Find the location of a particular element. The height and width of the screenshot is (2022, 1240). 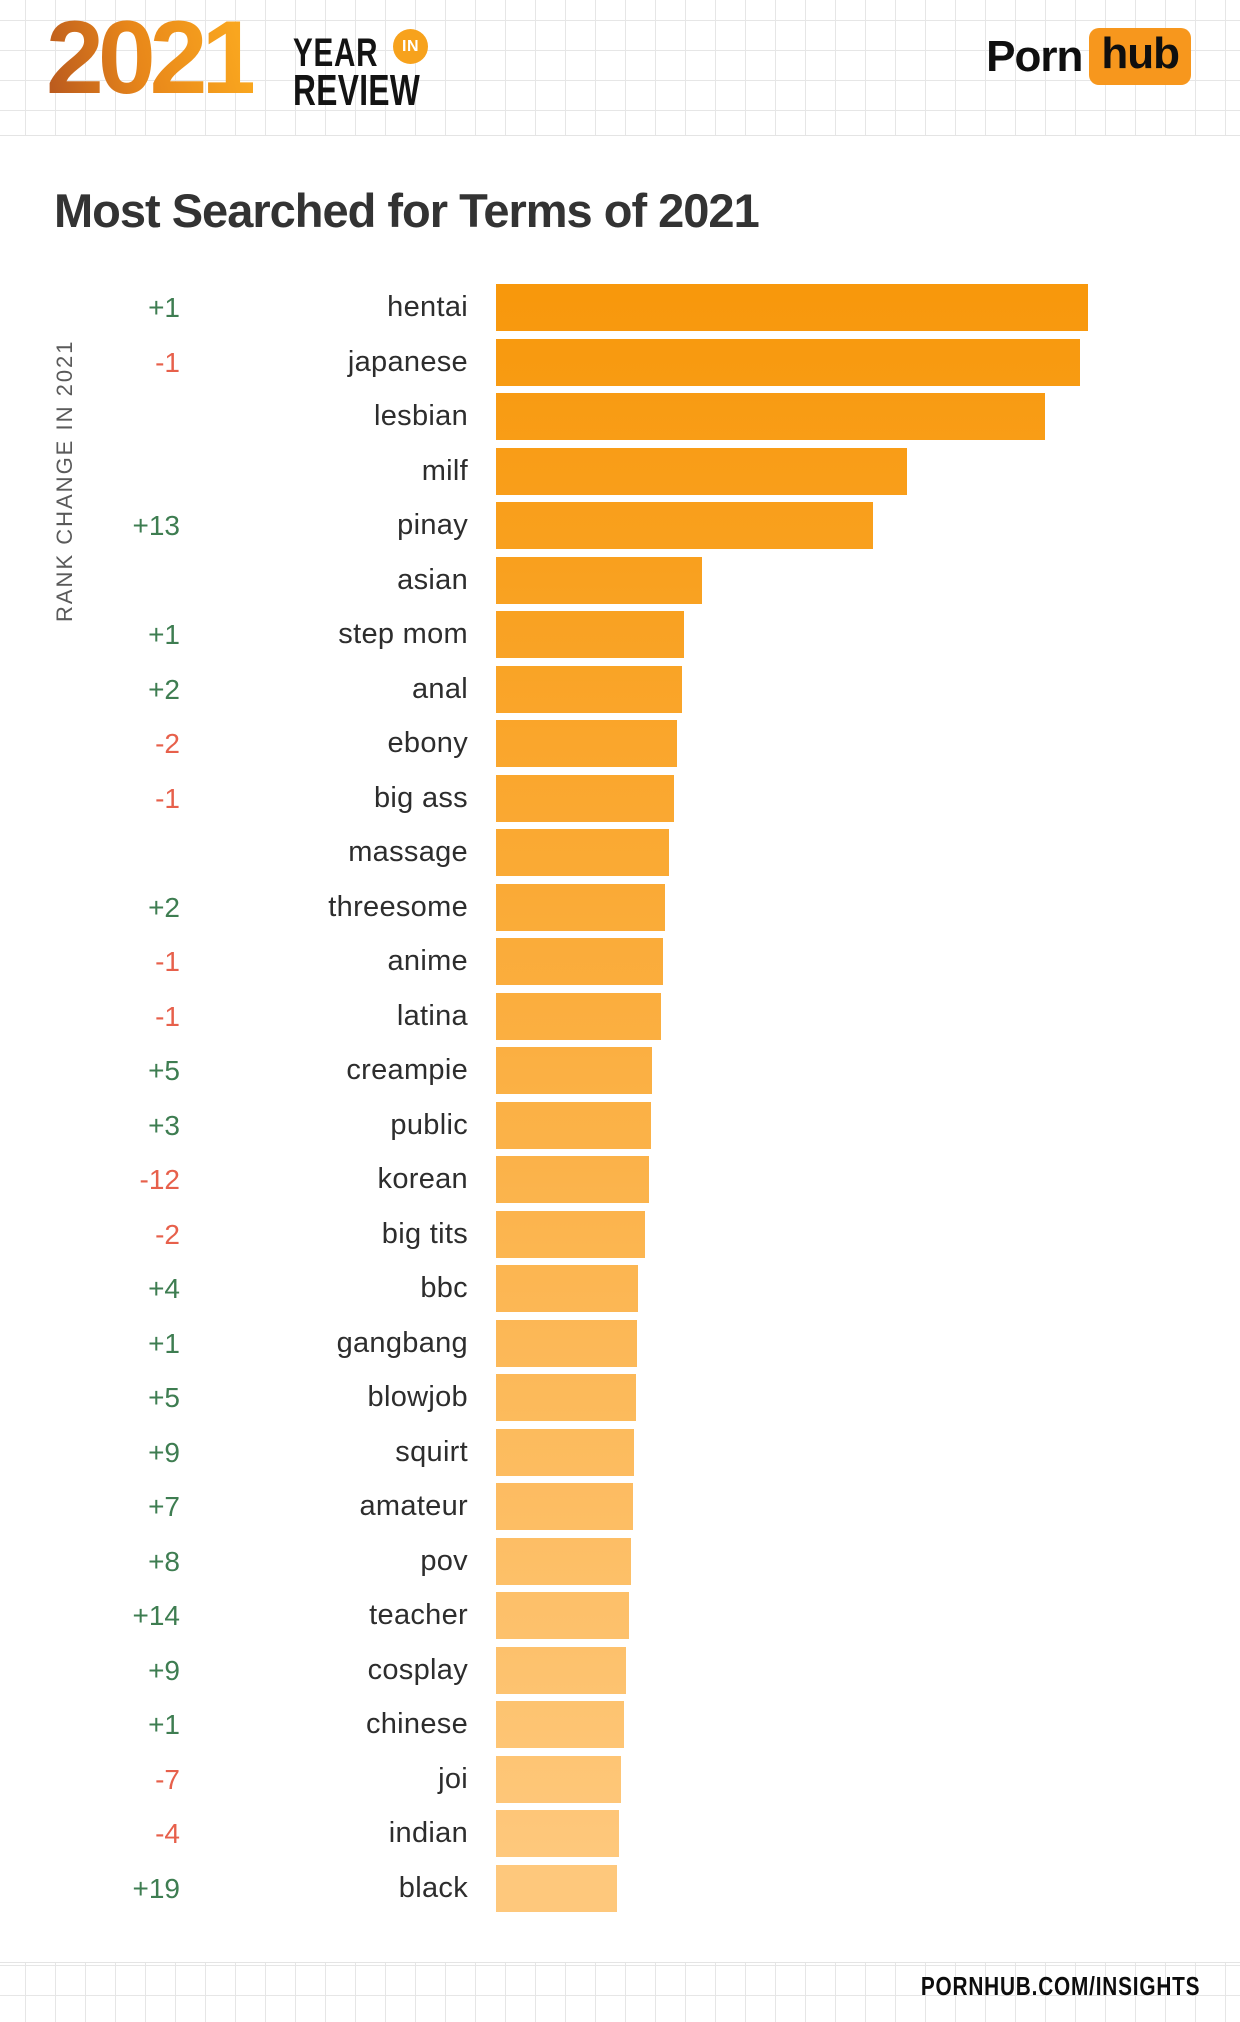

term-label: amateur is located at coordinates (413, 1506).